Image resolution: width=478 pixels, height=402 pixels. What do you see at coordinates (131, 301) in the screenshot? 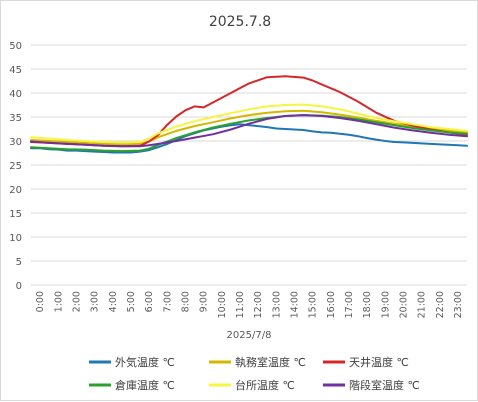
I see `x-tick-label: 5:00` at bounding box center [131, 301].